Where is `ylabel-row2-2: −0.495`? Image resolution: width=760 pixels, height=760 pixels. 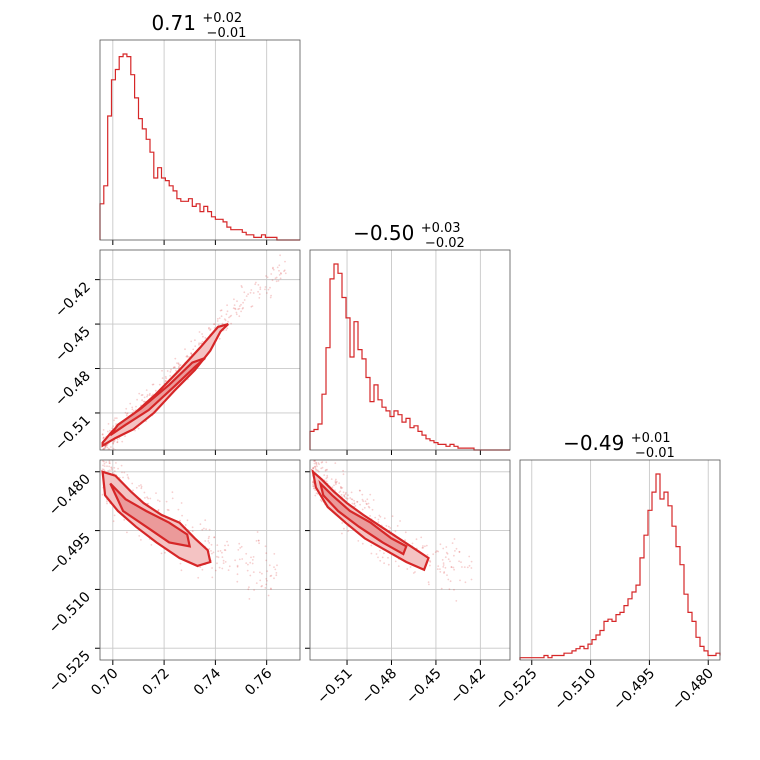 ylabel-row2-2: −0.495 is located at coordinates (70, 554).